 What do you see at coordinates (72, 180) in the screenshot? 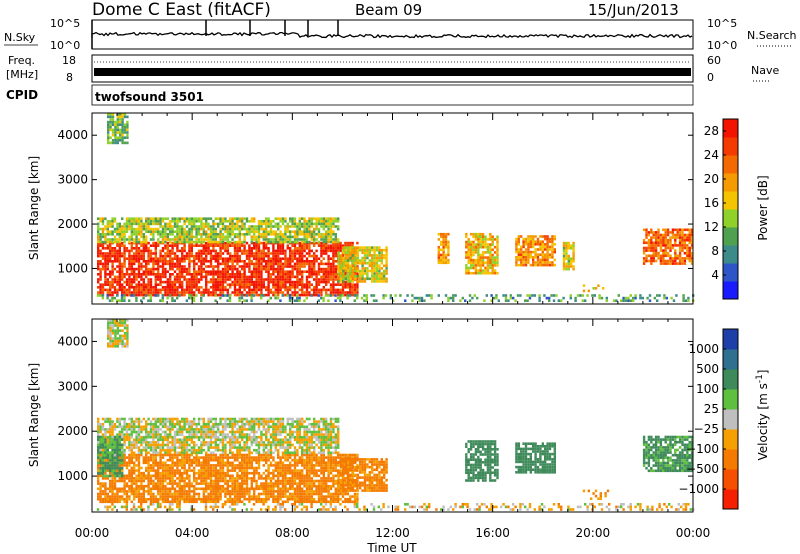
I see `y-tick-label: 3000` at bounding box center [72, 180].